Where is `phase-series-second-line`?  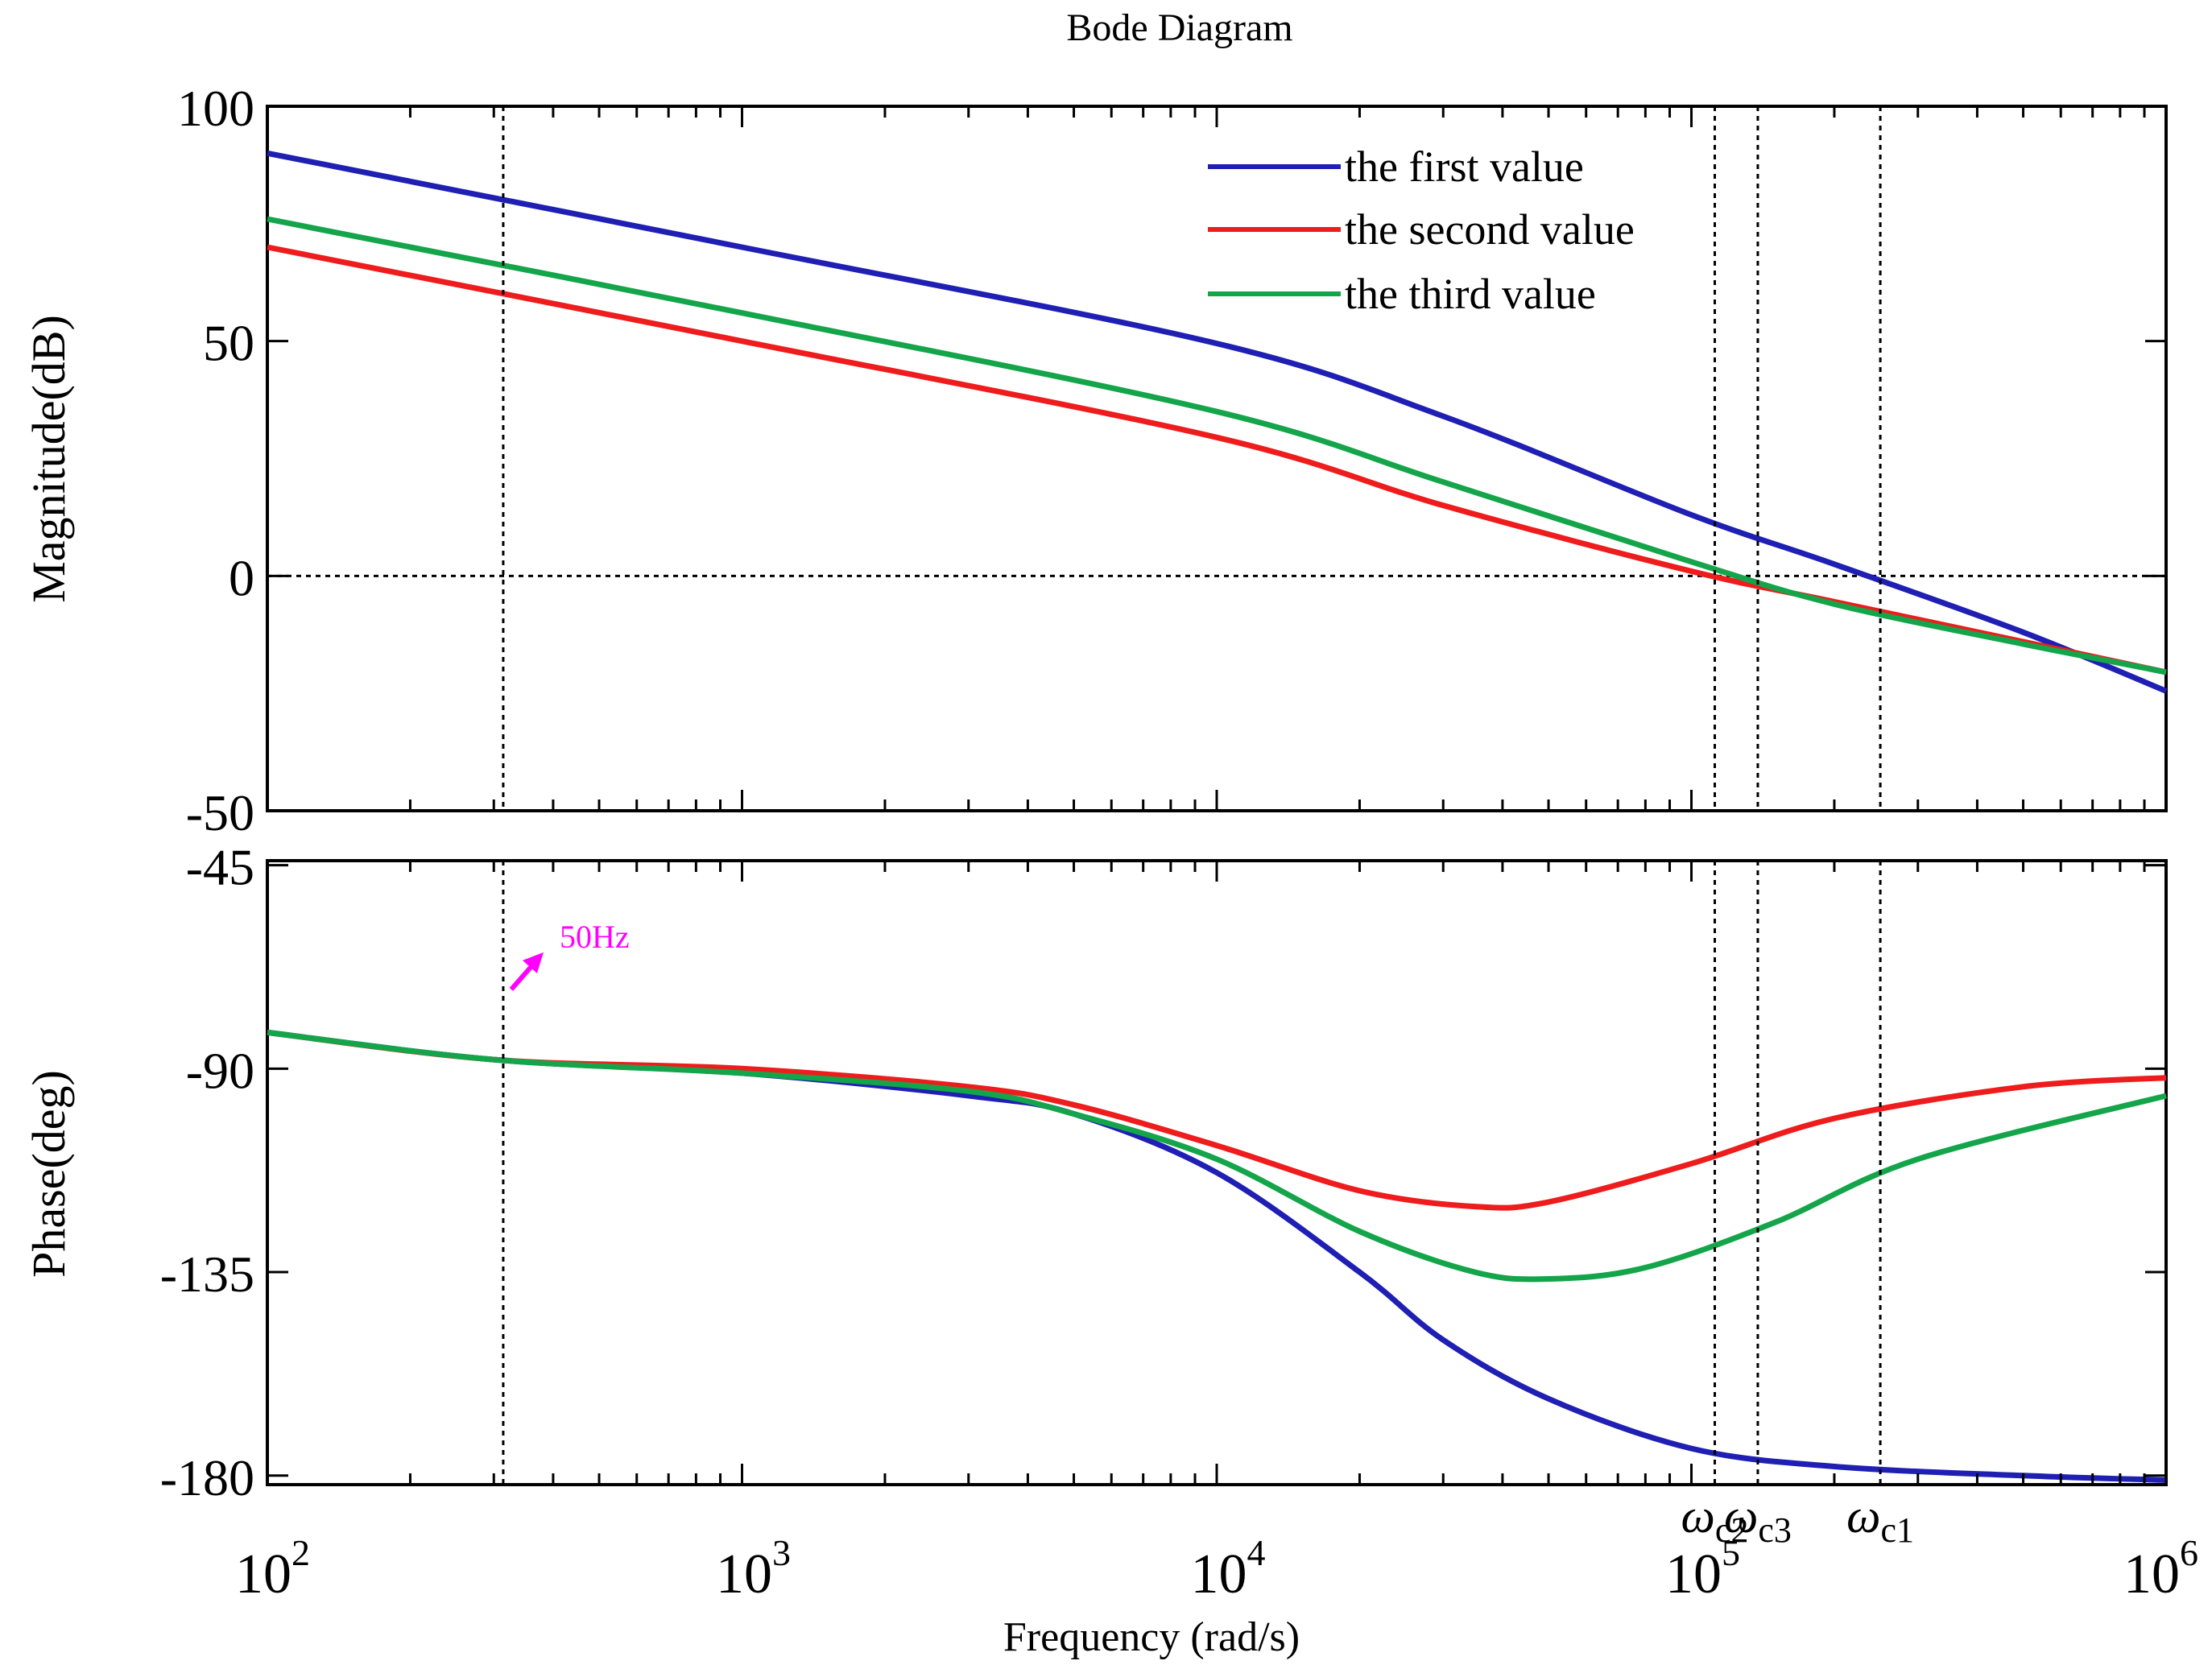
phase-series-second-line is located at coordinates (1217, 1120).